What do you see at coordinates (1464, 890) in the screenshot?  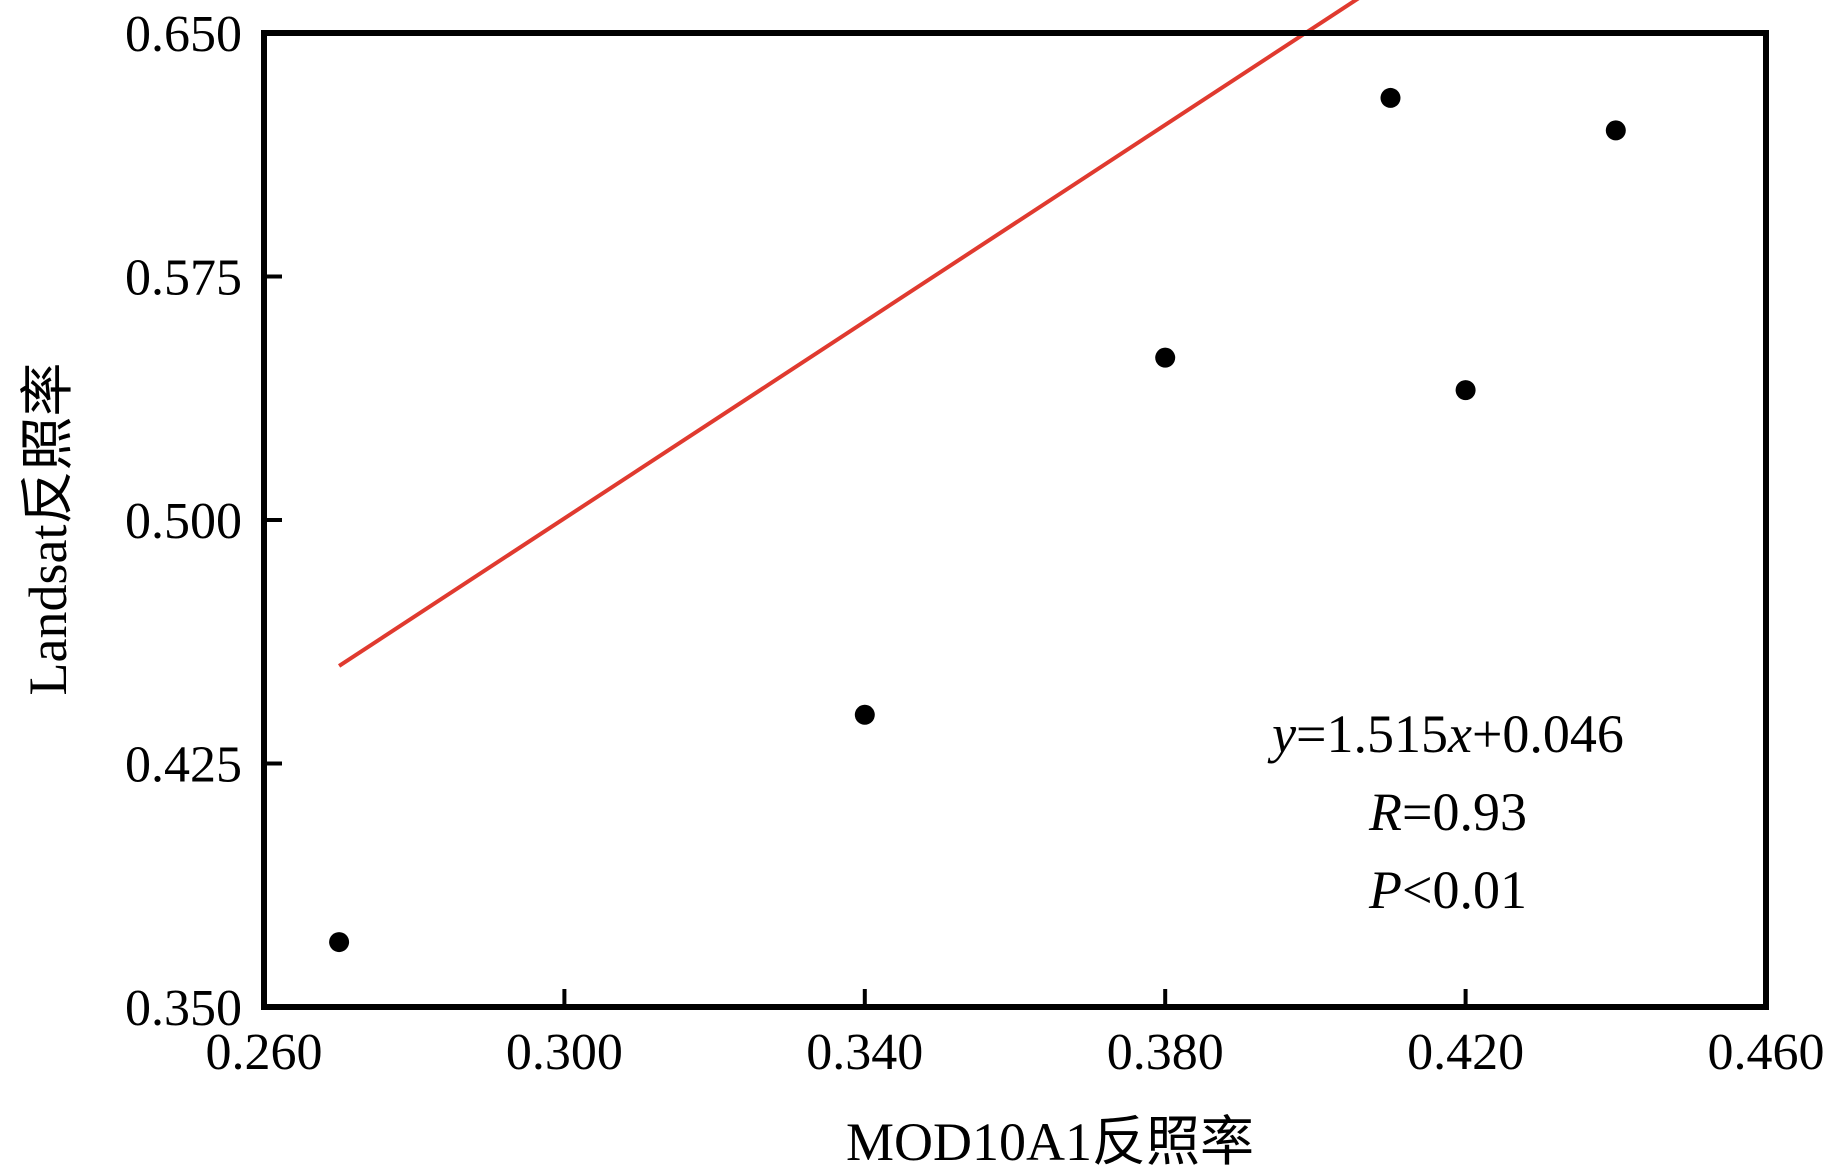 I see `p-value: <0.01` at bounding box center [1464, 890].